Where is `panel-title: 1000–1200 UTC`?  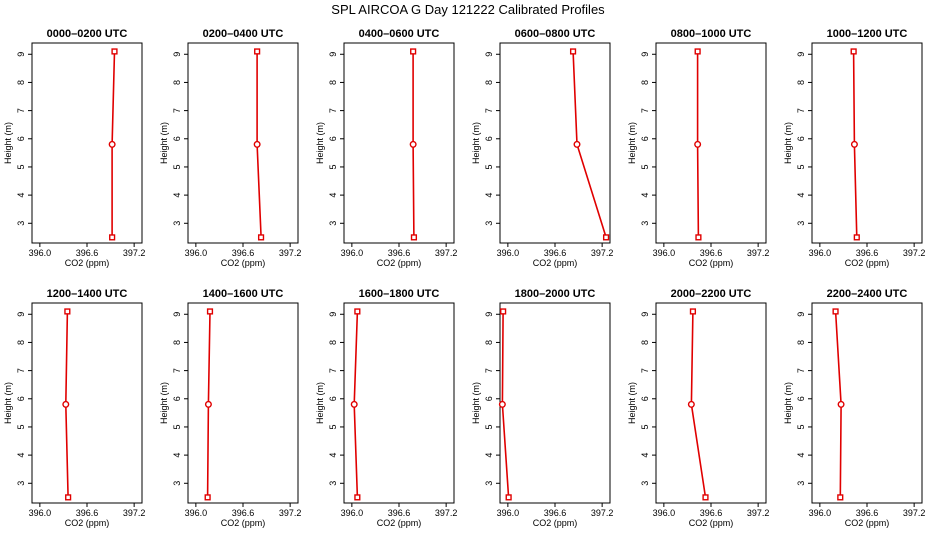 panel-title: 1000–1200 UTC is located at coordinates (867, 34).